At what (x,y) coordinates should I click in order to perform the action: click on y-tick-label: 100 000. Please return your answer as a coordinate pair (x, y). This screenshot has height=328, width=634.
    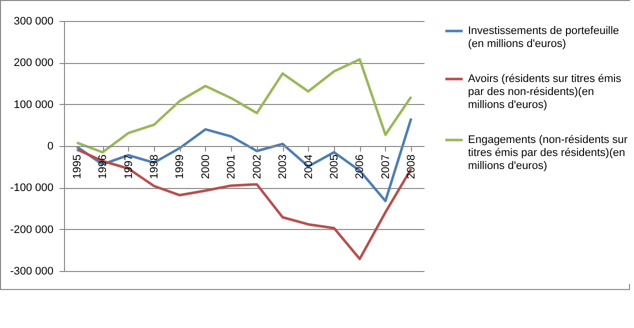
    Looking at the image, I should click on (34, 104).